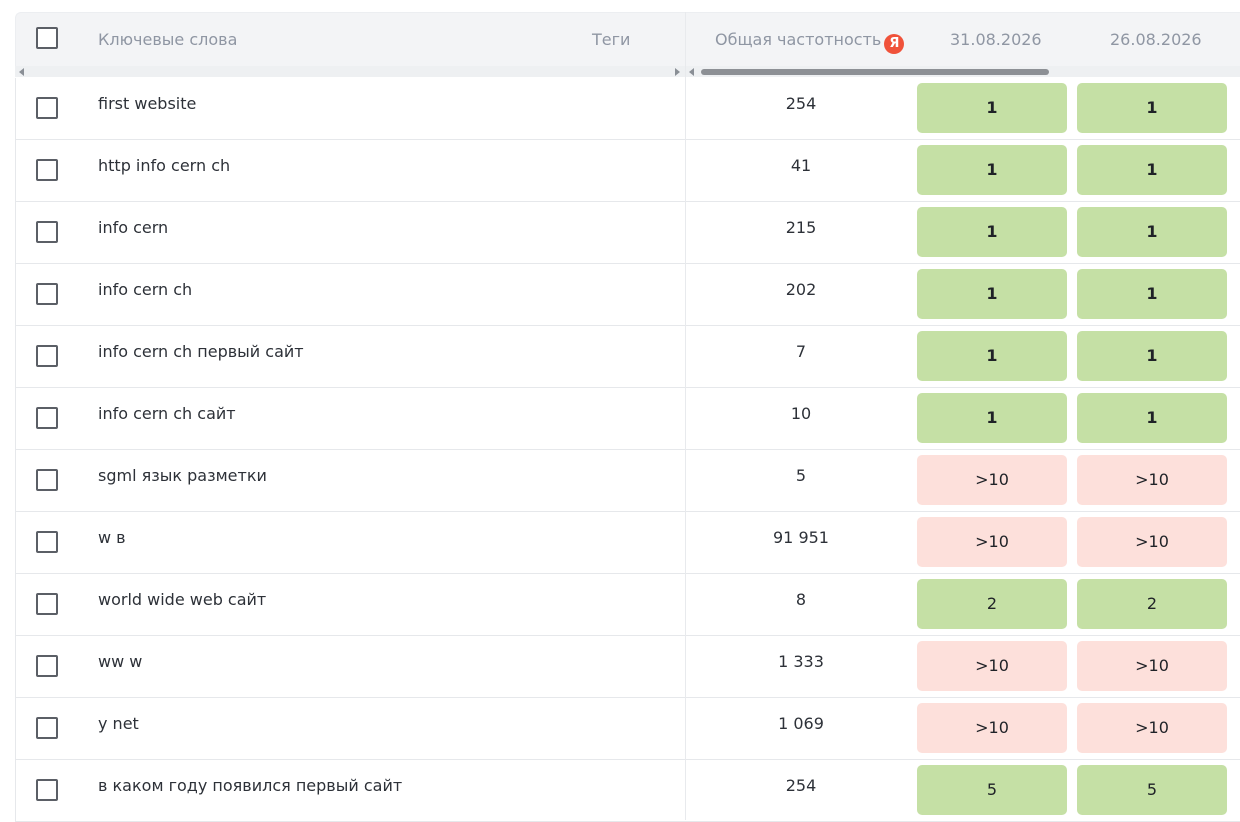 Image resolution: width=1240 pixels, height=822 pixels. What do you see at coordinates (627, 71) in the screenshot?
I see `horizontal-scrollbar-row` at bounding box center [627, 71].